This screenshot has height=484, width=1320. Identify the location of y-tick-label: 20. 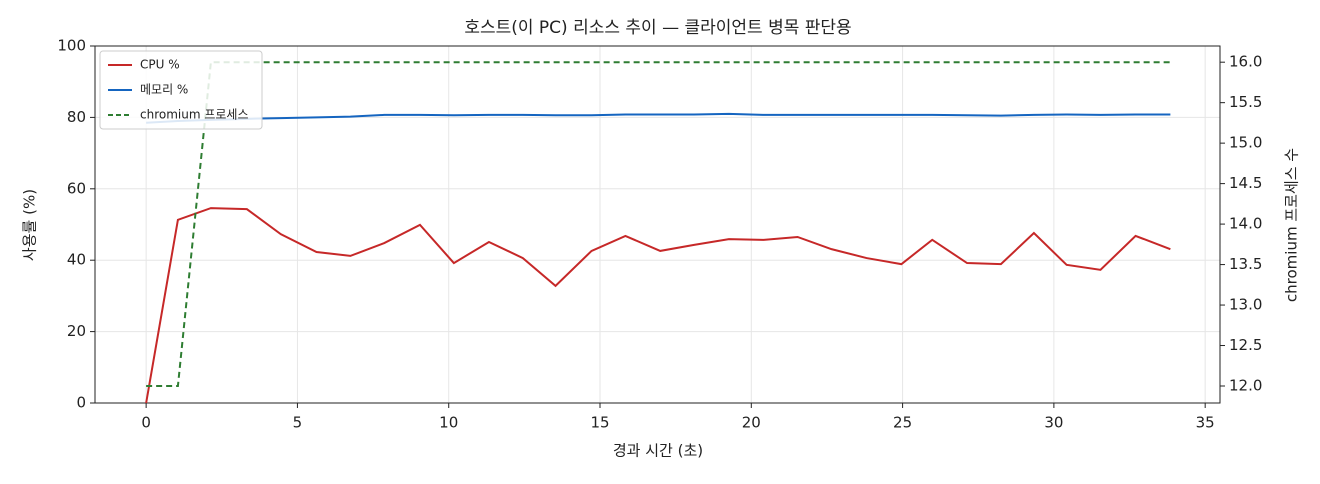
(76, 331).